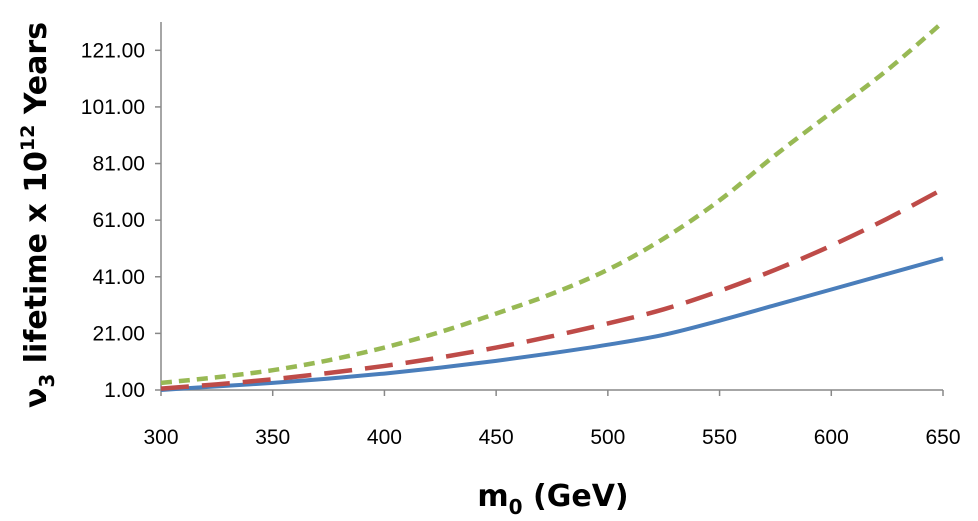 Image resolution: width=978 pixels, height=521 pixels. I want to click on x-axis-title: m0 (GeV), so click(552, 499).